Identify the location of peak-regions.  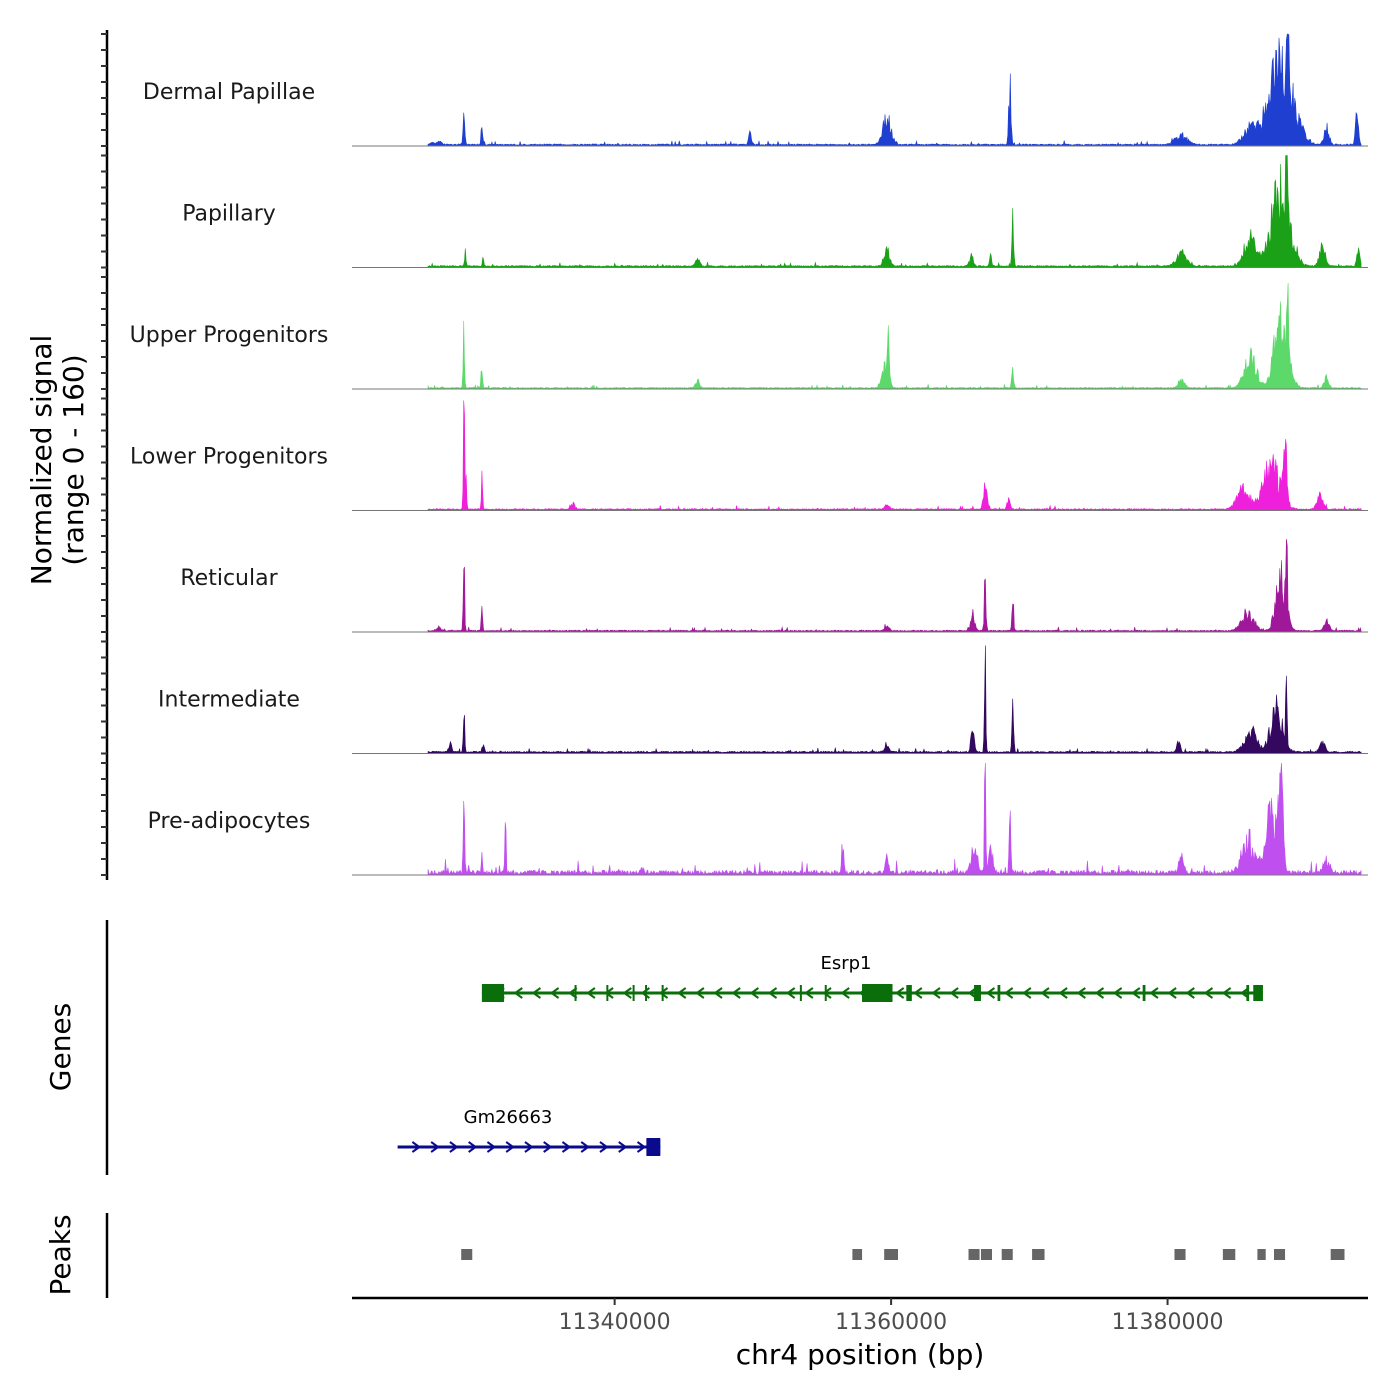
(903, 1254).